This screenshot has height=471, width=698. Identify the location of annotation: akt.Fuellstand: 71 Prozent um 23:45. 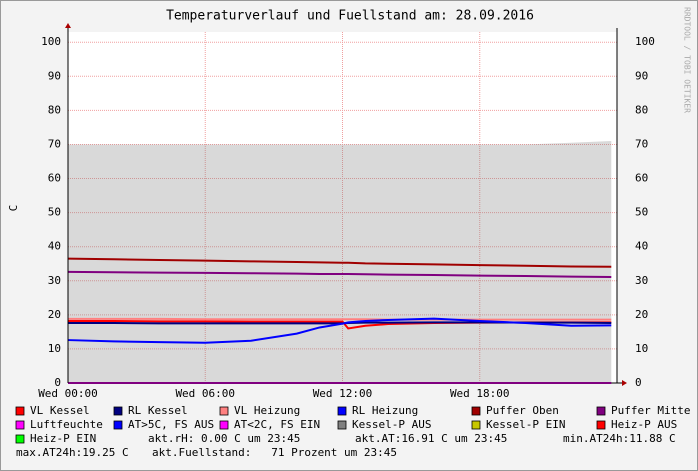
(274, 452).